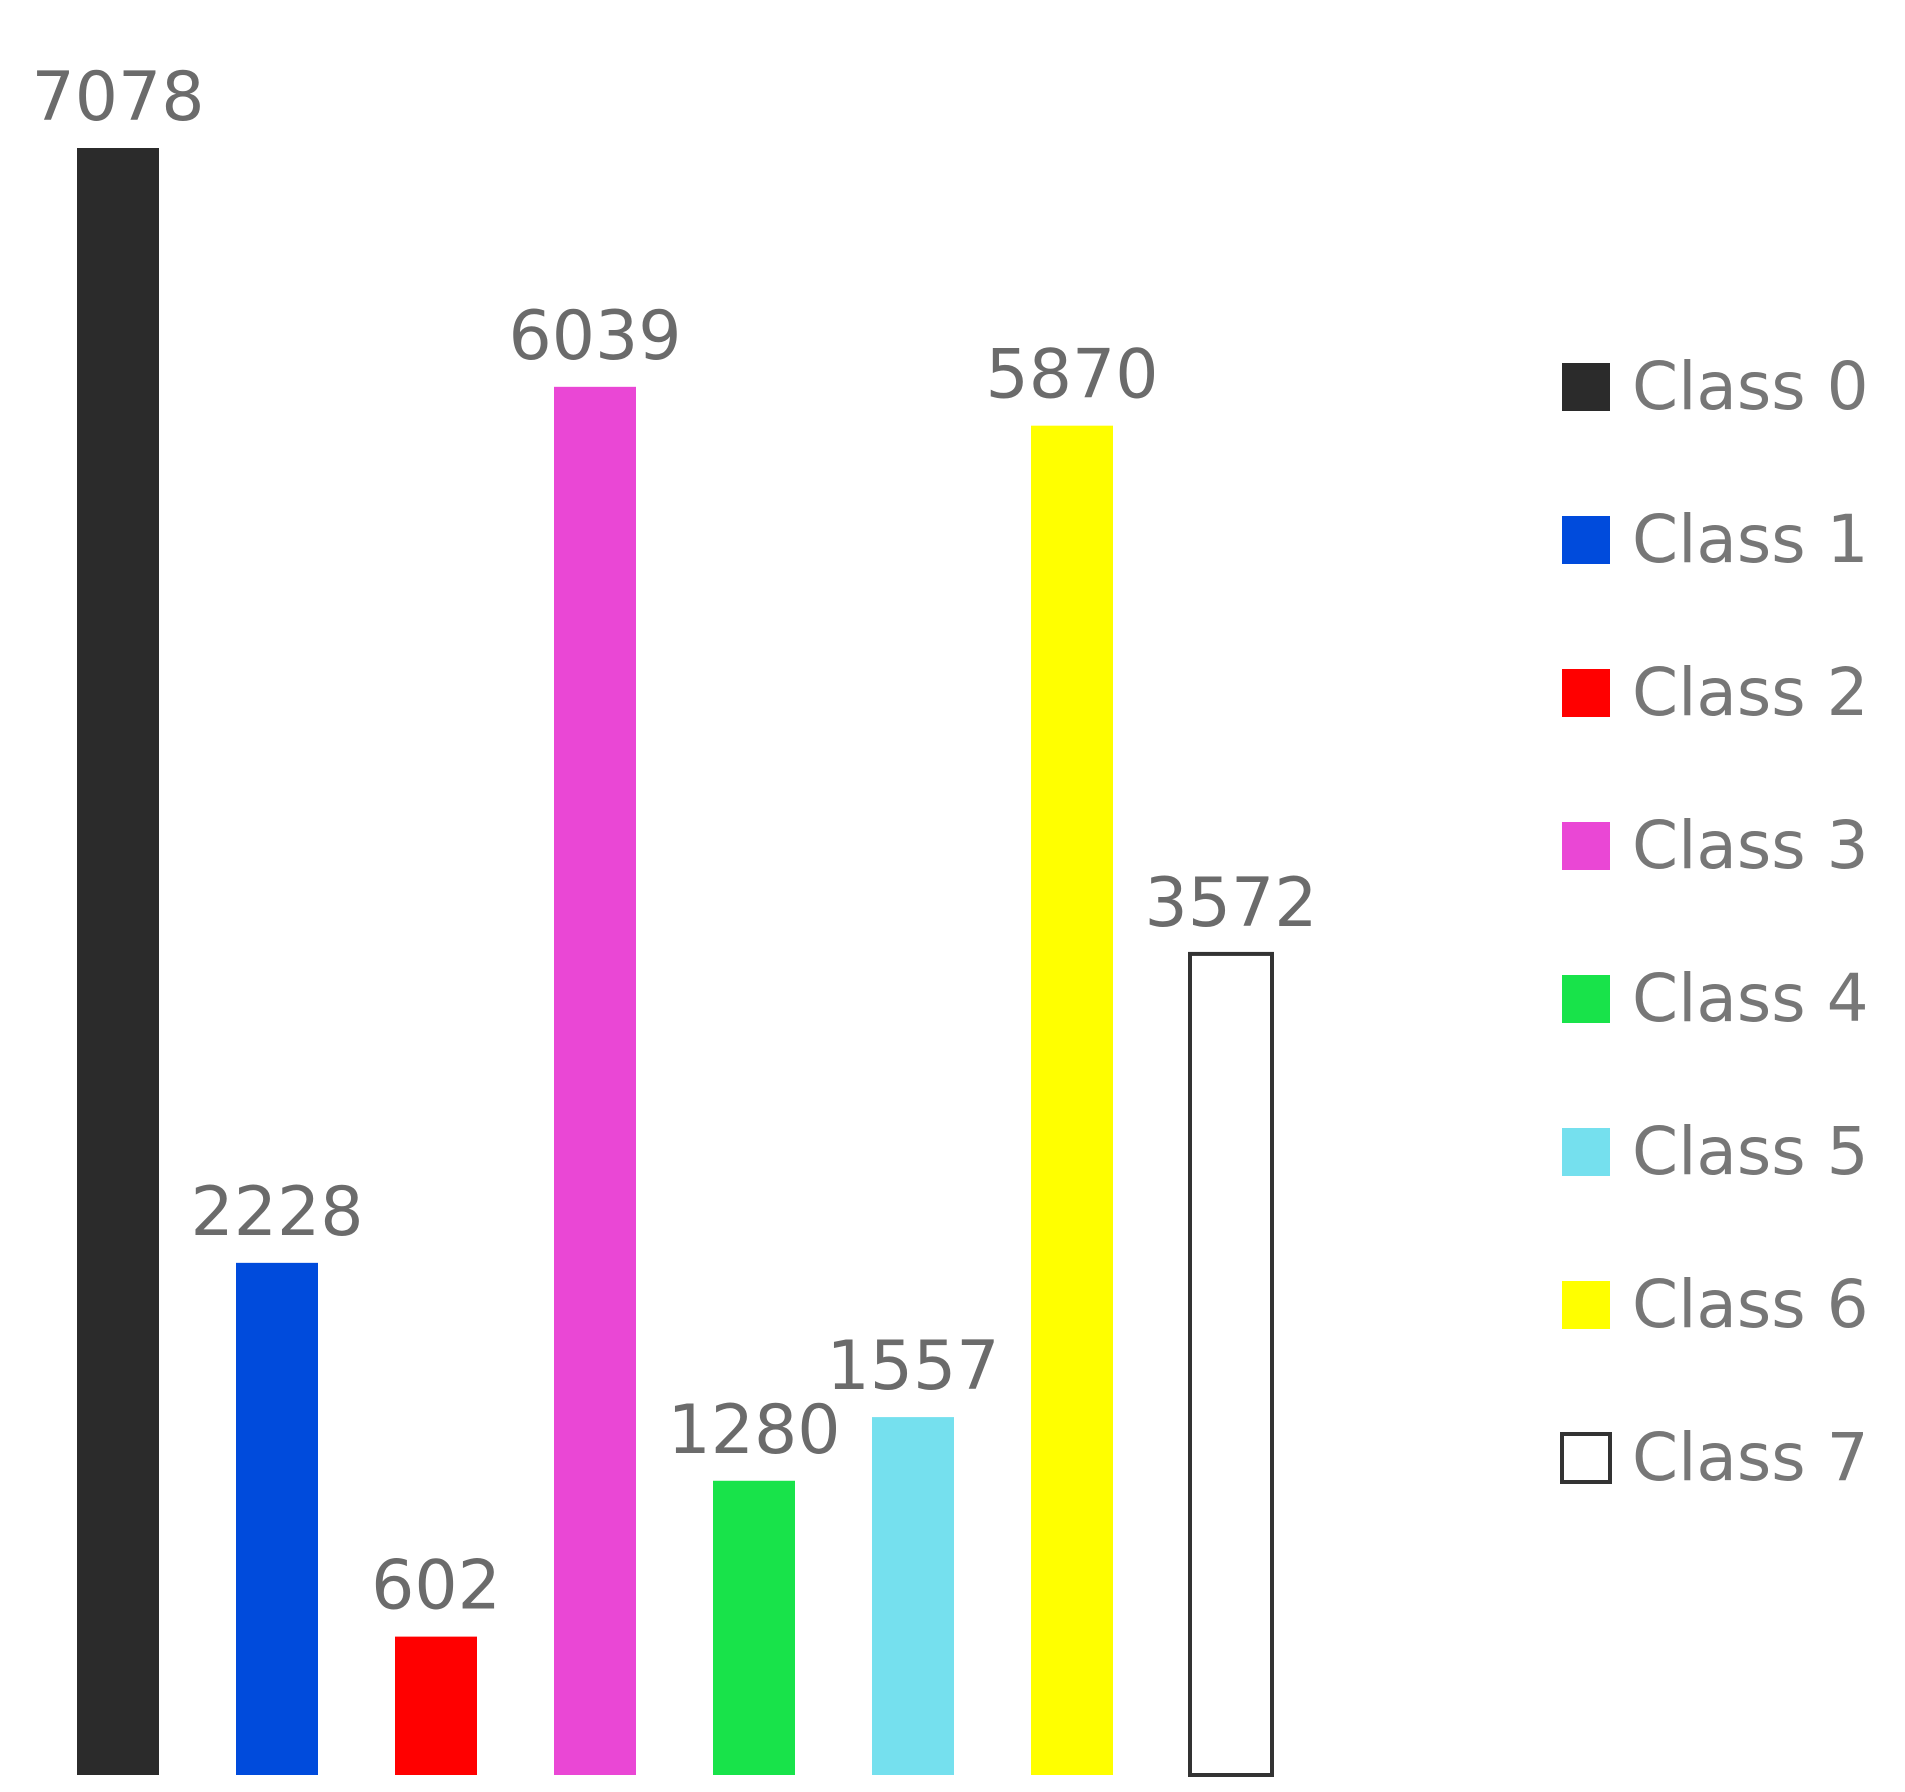 This screenshot has height=1792, width=1905. I want to click on legend-label-class-4: Class 4, so click(1750, 998).